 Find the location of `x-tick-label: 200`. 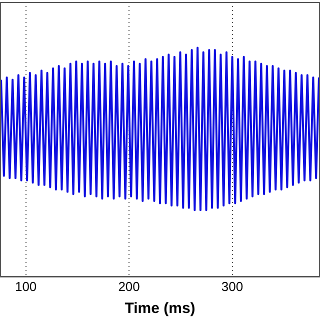

x-tick-label: 200 is located at coordinates (129, 286).